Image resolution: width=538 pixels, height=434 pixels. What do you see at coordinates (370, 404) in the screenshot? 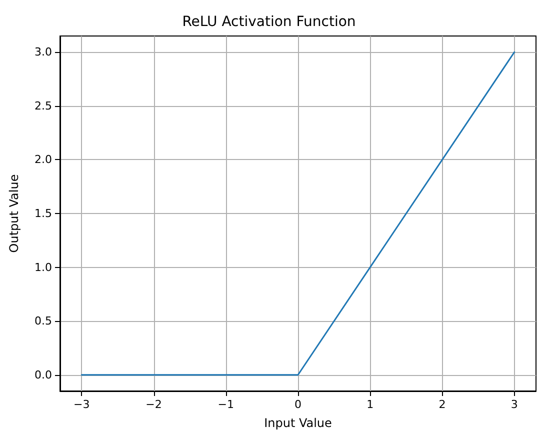
I see `x-tick-label: 1` at bounding box center [370, 404].